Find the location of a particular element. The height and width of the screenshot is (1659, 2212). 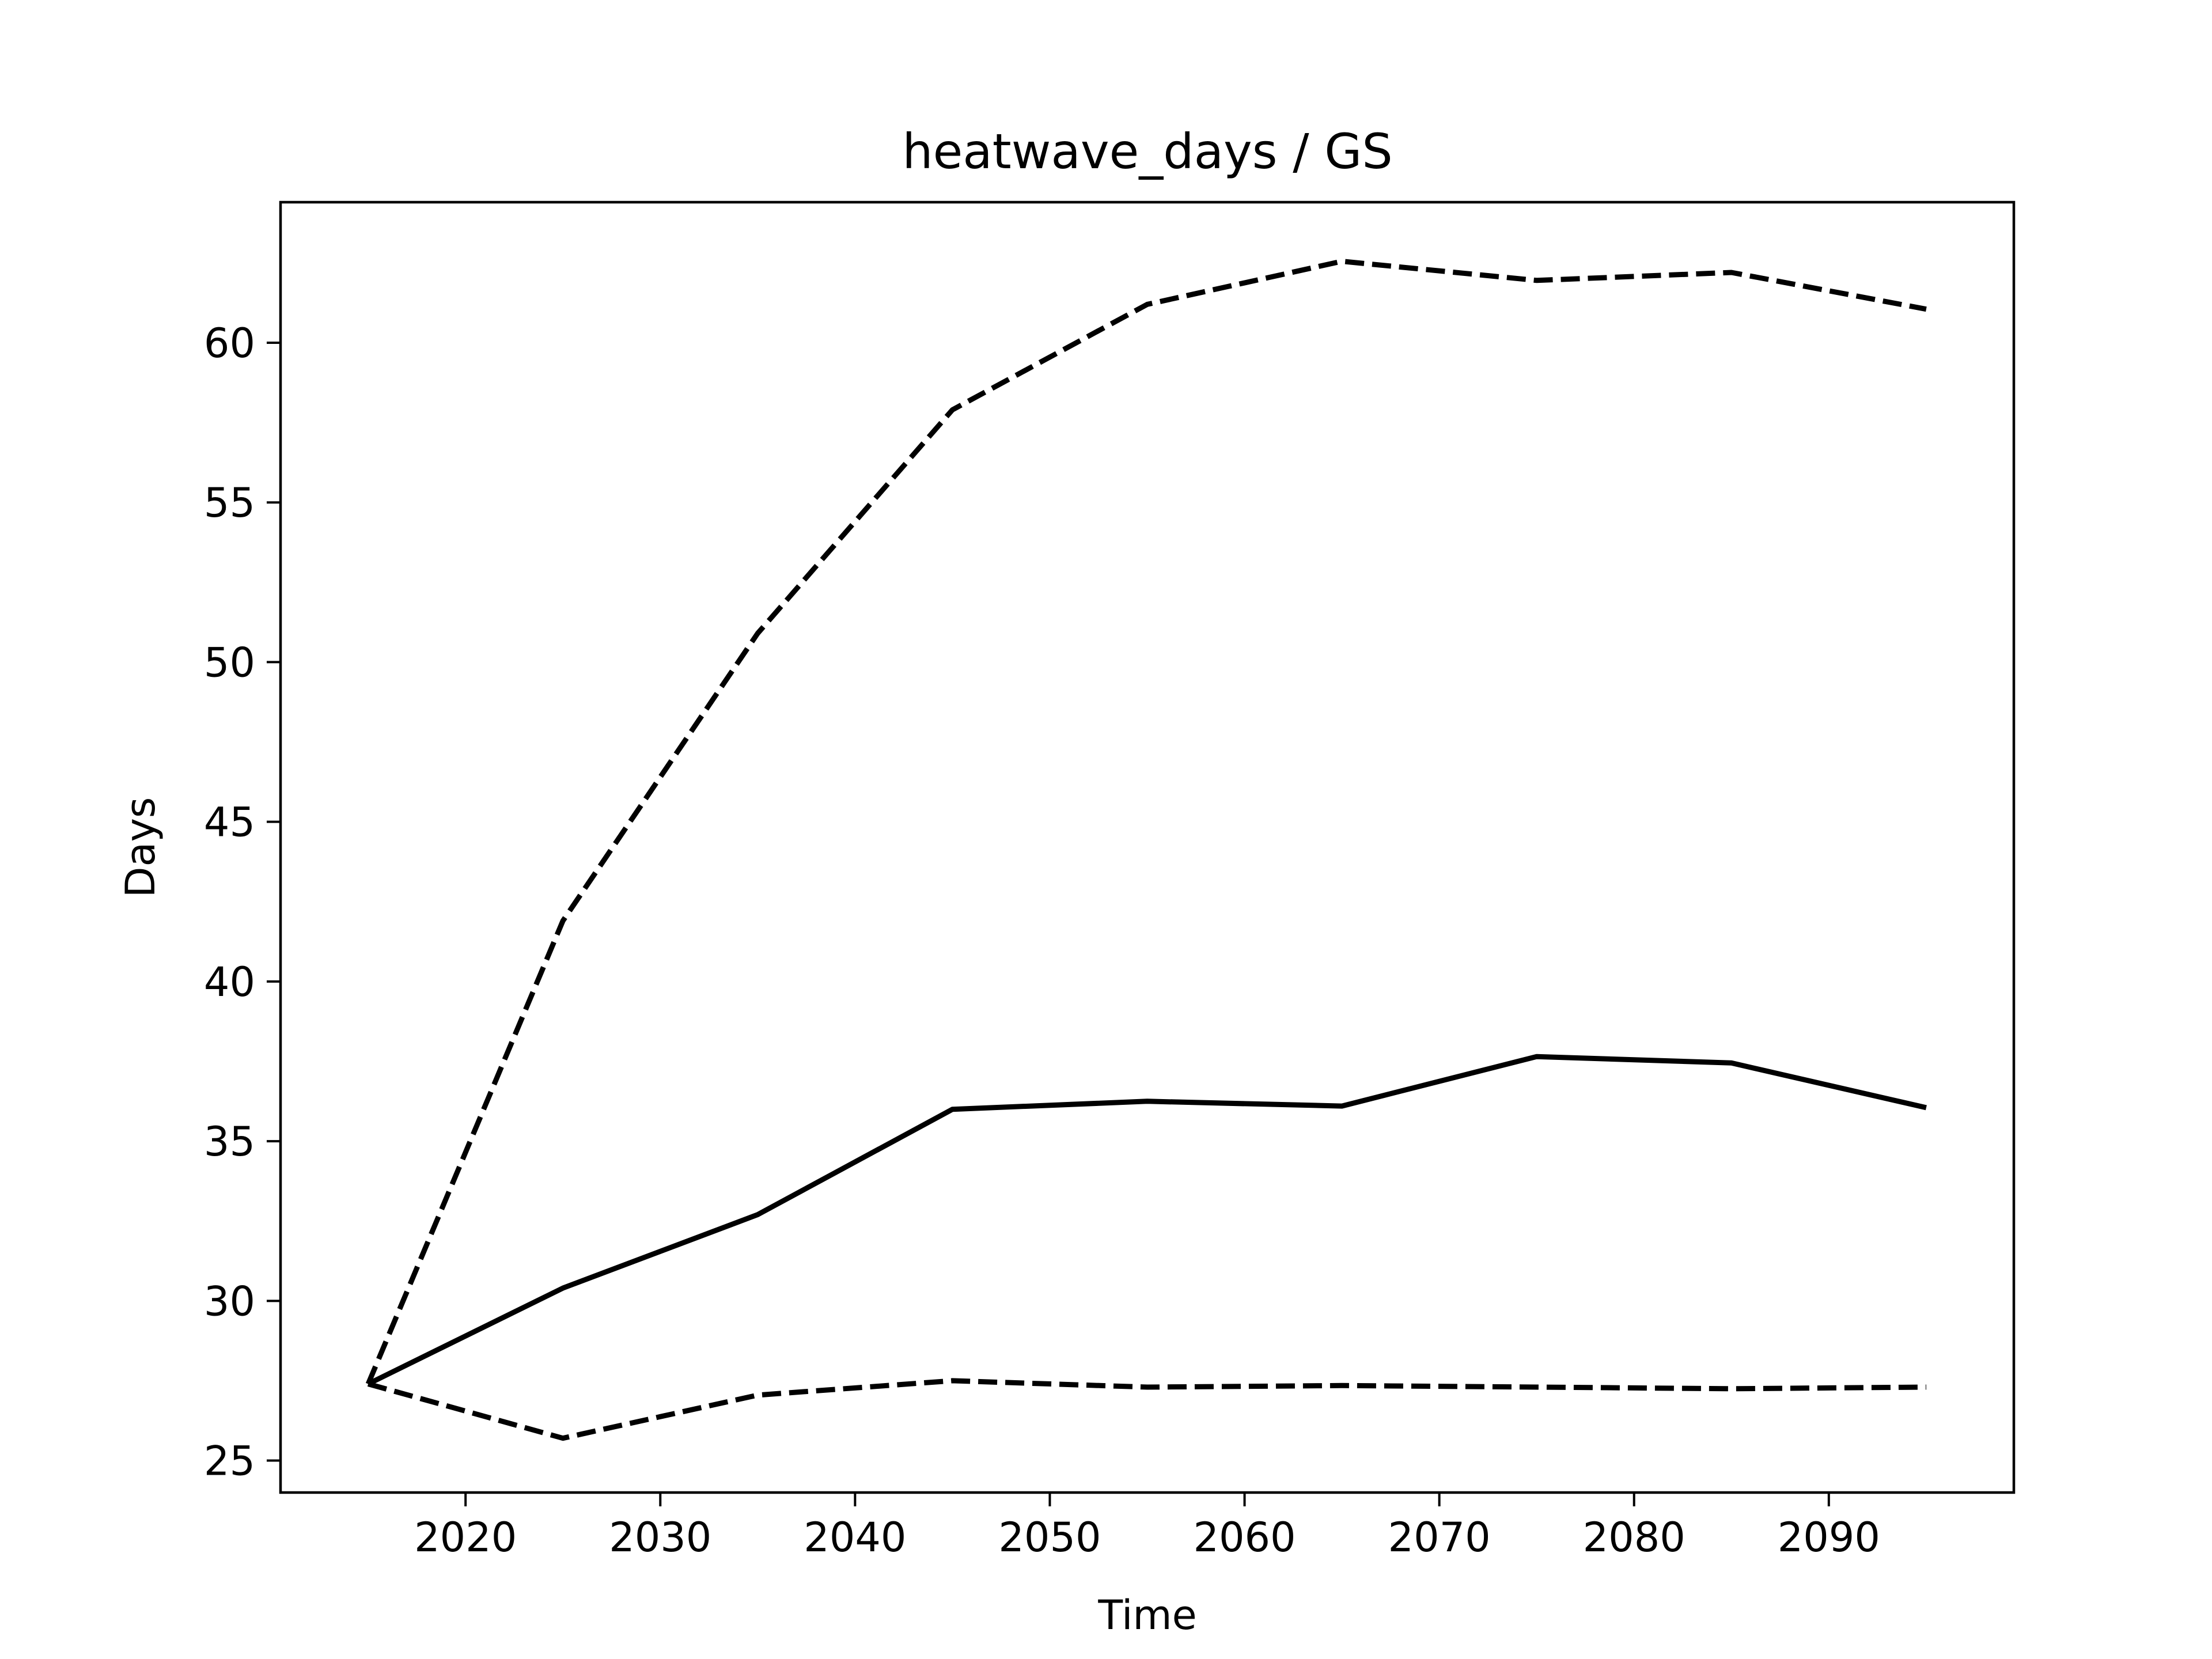

x-tick-label: 2020 is located at coordinates (465, 1537).